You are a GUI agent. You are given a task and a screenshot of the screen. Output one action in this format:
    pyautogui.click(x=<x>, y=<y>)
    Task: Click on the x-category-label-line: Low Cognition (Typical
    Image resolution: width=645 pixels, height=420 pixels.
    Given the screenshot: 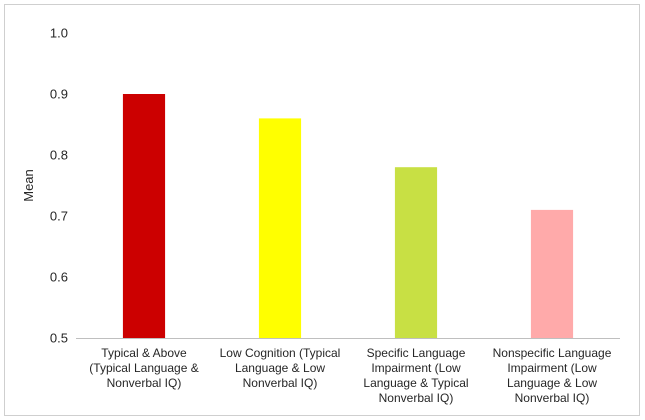 What is the action you would take?
    pyautogui.click(x=280, y=353)
    